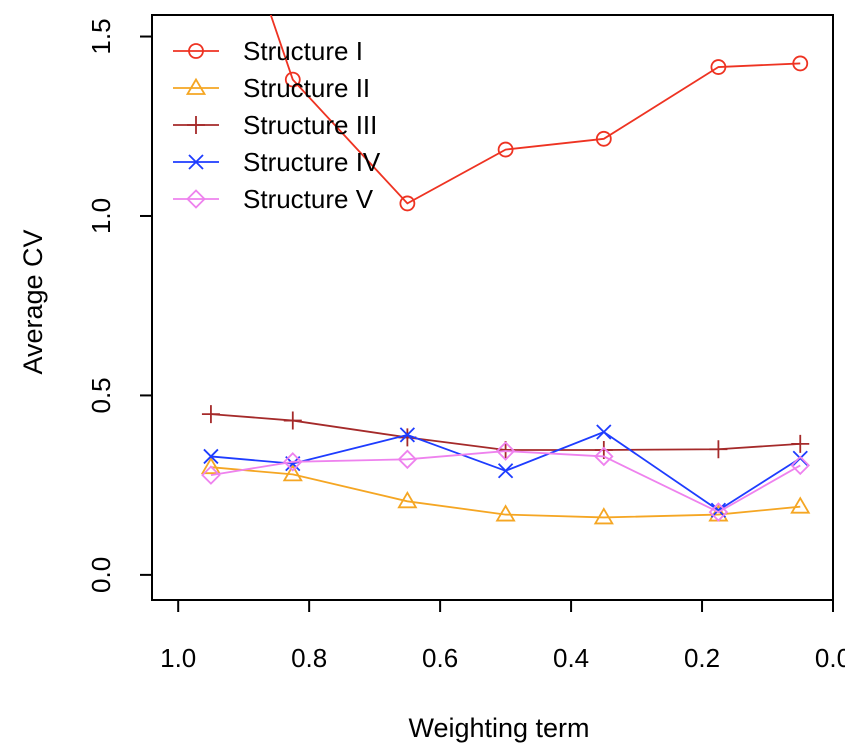 The image size is (845, 746). Describe the element at coordinates (119, 305) in the screenshot. I see `y-axis: 0.0 0.5 1.0 1.5` at that location.